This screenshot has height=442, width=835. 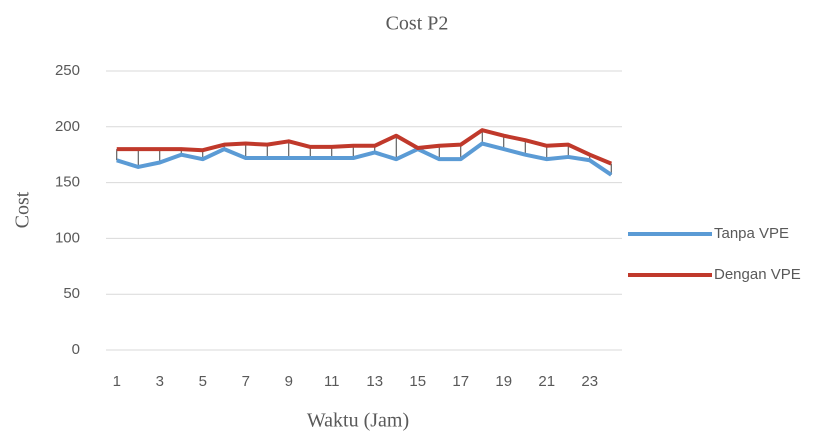 What do you see at coordinates (71, 293) in the screenshot?
I see `y-tick-label: 50` at bounding box center [71, 293].